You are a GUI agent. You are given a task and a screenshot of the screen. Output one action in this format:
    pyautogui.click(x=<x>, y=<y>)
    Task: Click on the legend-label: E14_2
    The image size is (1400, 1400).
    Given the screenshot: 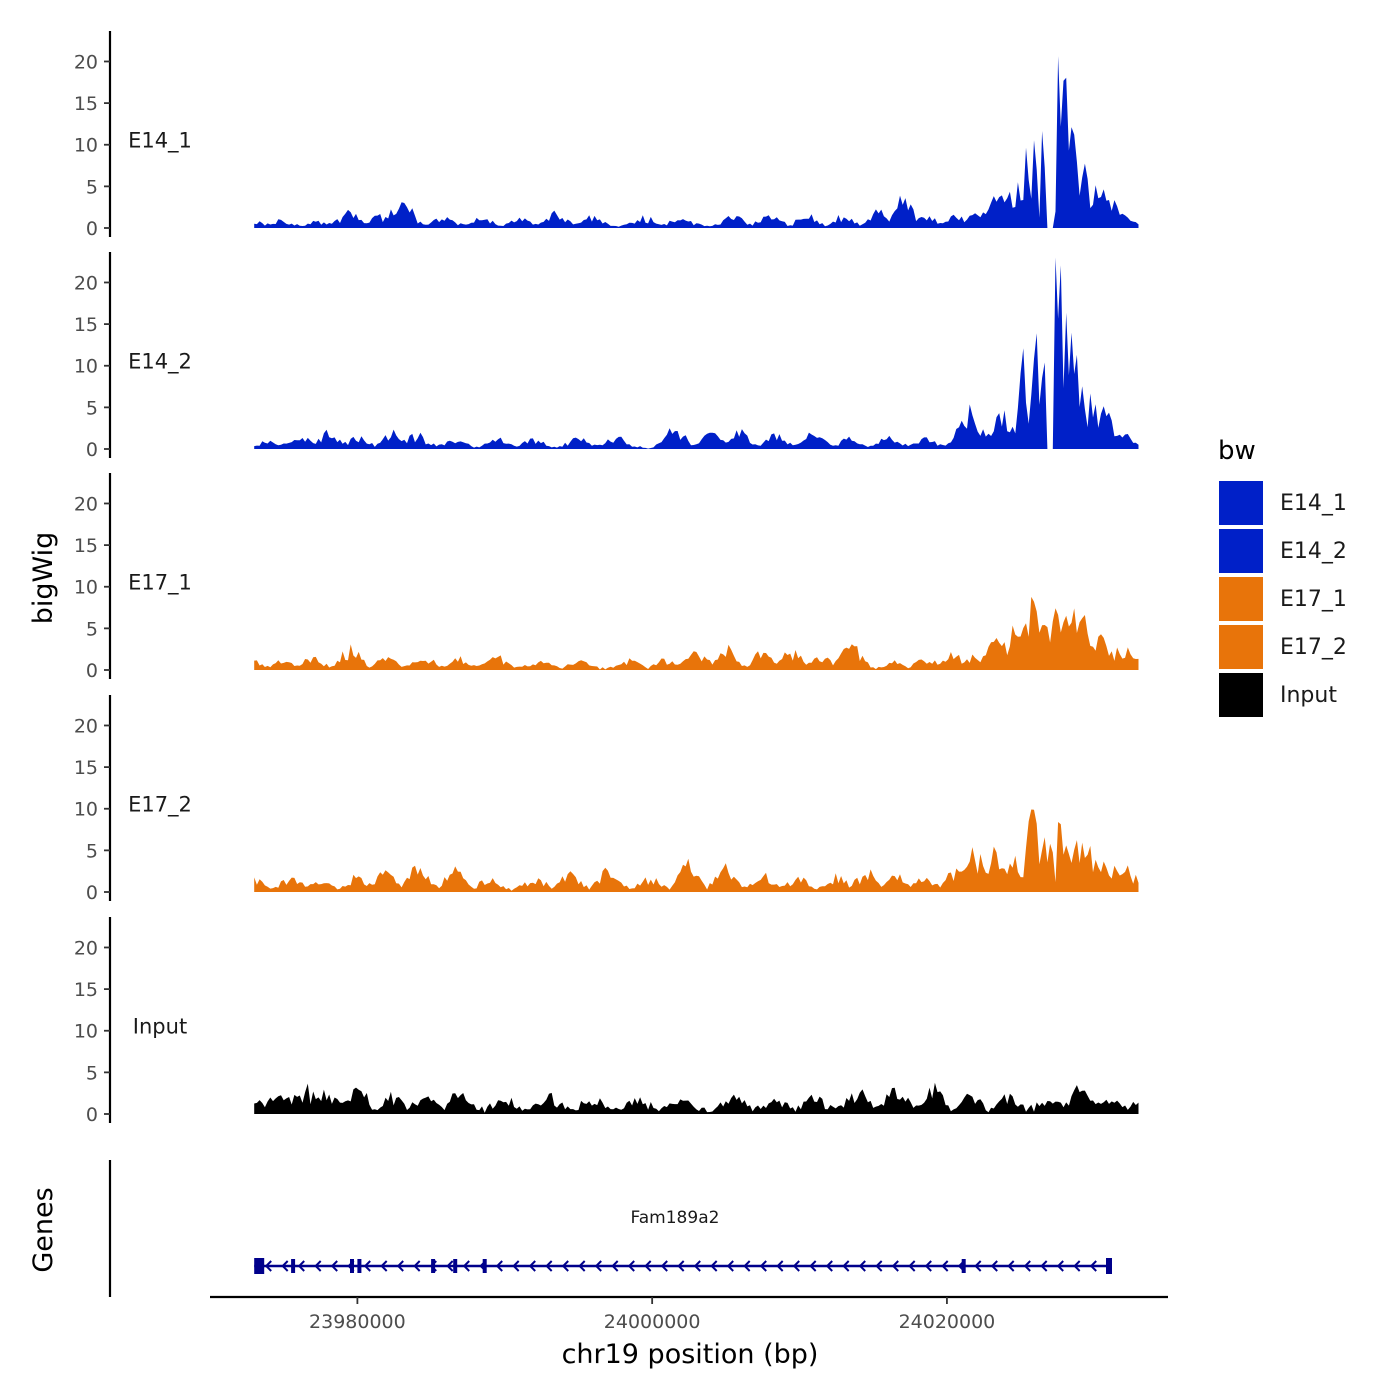 What is the action you would take?
    pyautogui.click(x=1313, y=551)
    